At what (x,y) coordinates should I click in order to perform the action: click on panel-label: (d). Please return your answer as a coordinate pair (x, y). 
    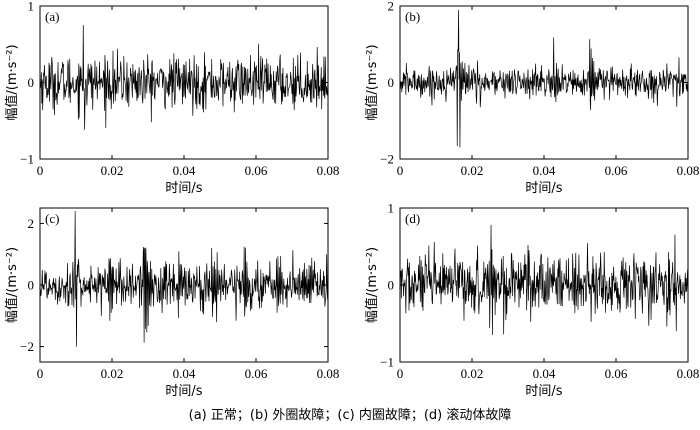
    Looking at the image, I should click on (412, 218).